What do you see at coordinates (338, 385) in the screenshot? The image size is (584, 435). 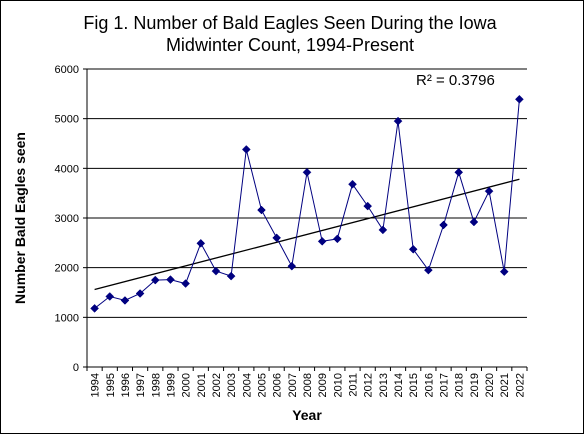 I see `x-tick-label: 2010` at bounding box center [338, 385].